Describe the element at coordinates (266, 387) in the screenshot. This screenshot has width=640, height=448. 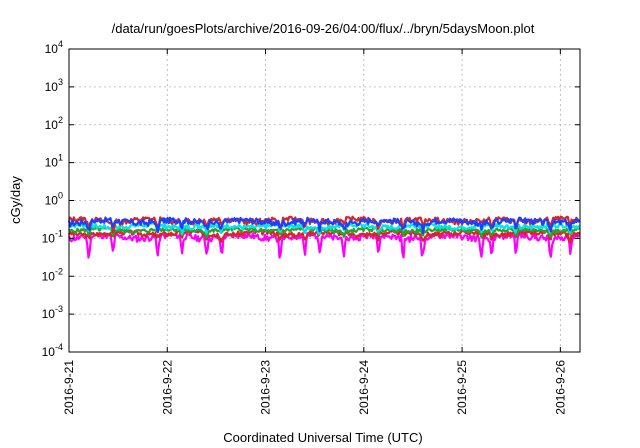
I see `x-tick-label: 2016-9-23` at that location.